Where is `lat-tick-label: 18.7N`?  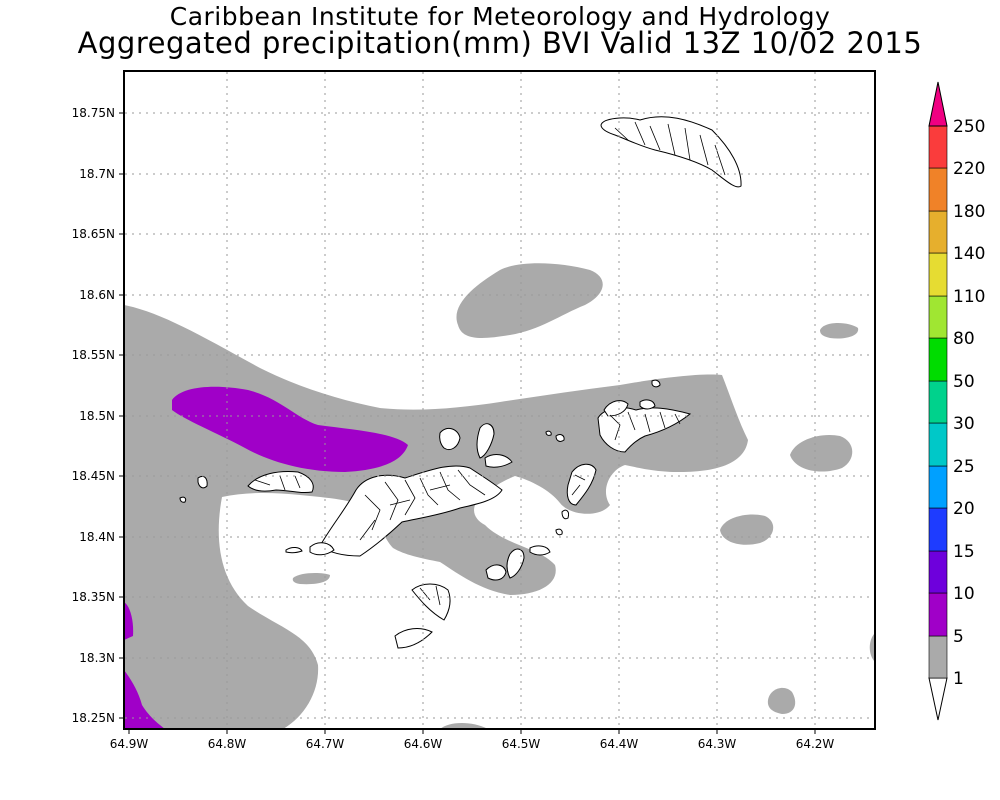 lat-tick-label: 18.7N is located at coordinates (97, 174).